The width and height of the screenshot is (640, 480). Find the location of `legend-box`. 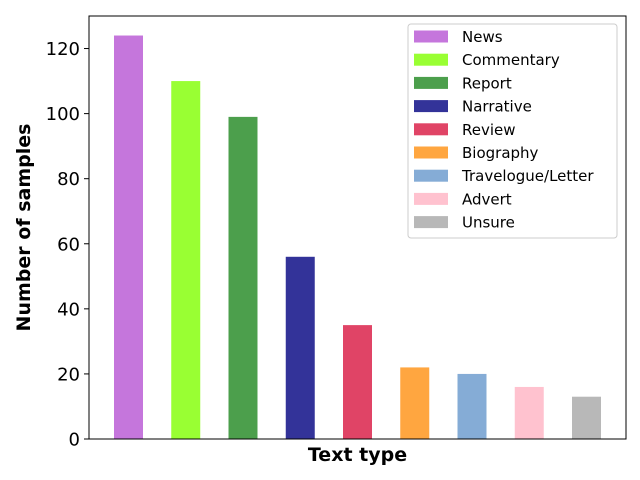

legend-box is located at coordinates (512, 131).